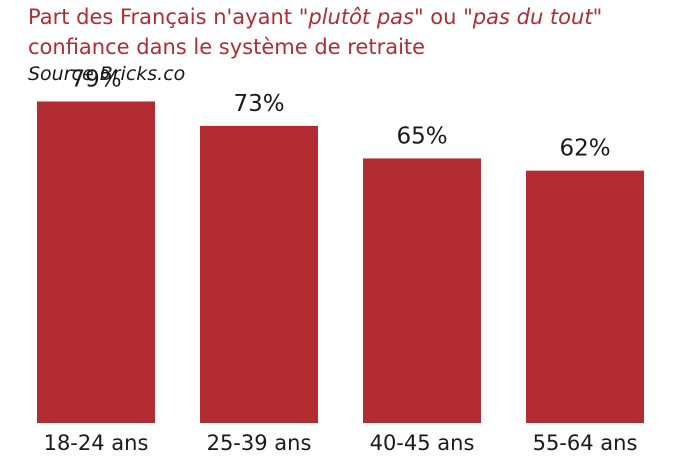 The width and height of the screenshot is (676, 457). Describe the element at coordinates (585, 443) in the screenshot. I see `category-label-55-64 ans: 55-64 ans` at that location.